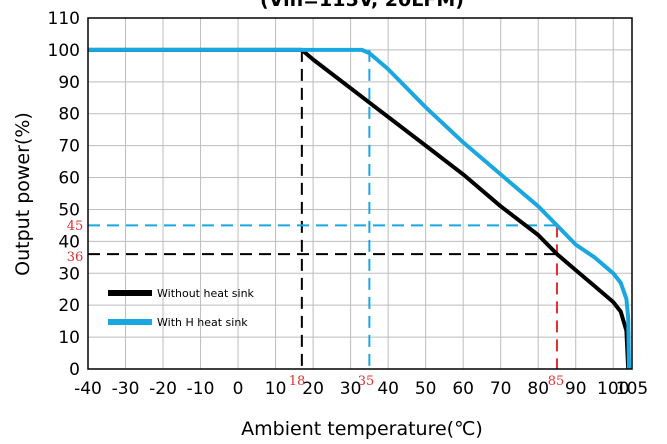 Image resolution: width=667 pixels, height=444 pixels. What do you see at coordinates (69, 147) in the screenshot?
I see `y-tick-label: 70` at bounding box center [69, 147].